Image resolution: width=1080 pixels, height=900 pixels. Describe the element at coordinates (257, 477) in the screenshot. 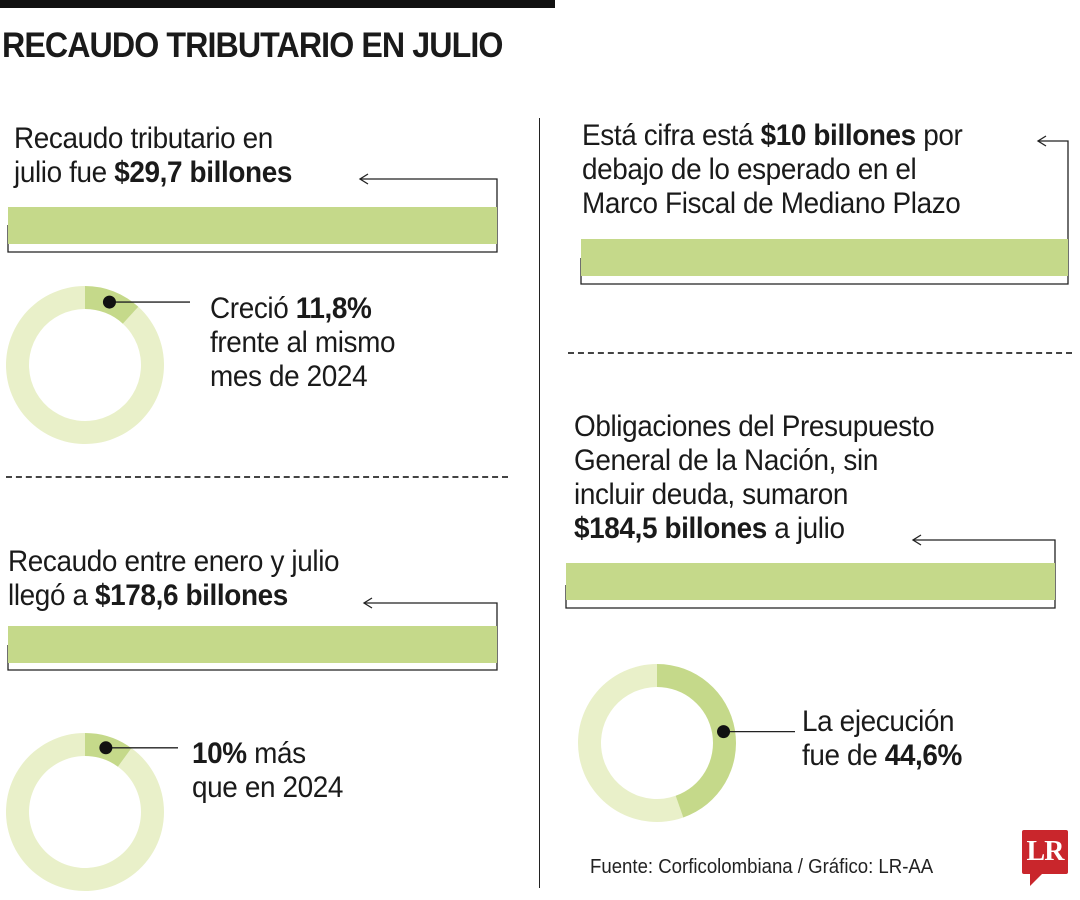

I see `dashed-divider-left` at that location.